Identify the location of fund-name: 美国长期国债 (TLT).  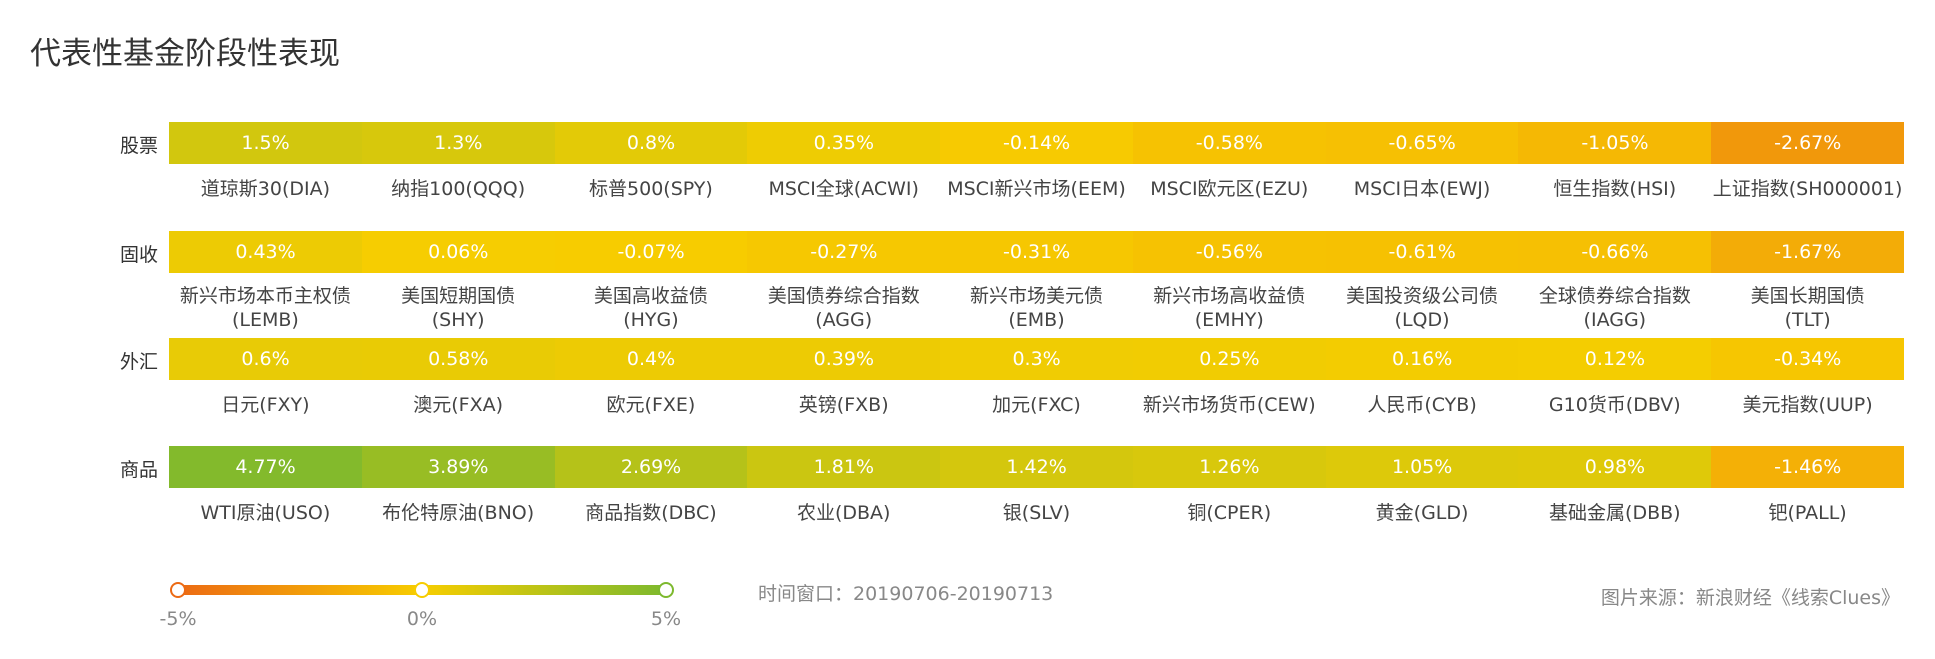
(1807, 308).